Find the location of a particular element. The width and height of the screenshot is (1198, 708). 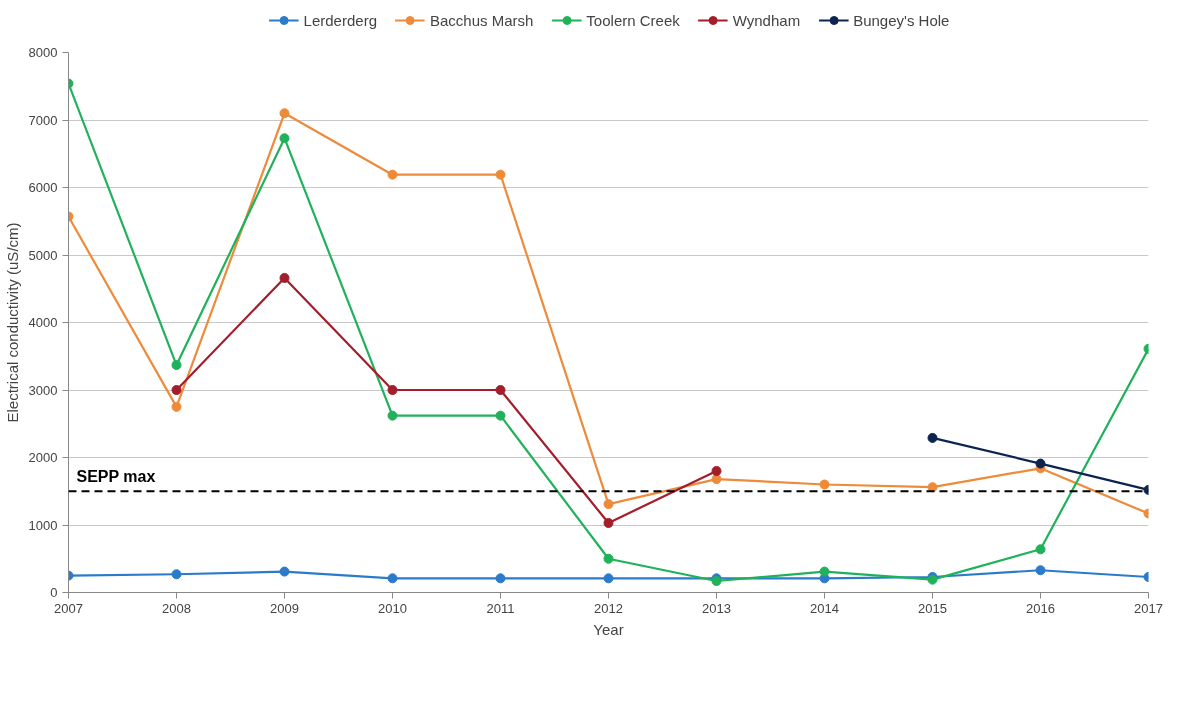

x-tick-label: 2014 is located at coordinates (824, 608).